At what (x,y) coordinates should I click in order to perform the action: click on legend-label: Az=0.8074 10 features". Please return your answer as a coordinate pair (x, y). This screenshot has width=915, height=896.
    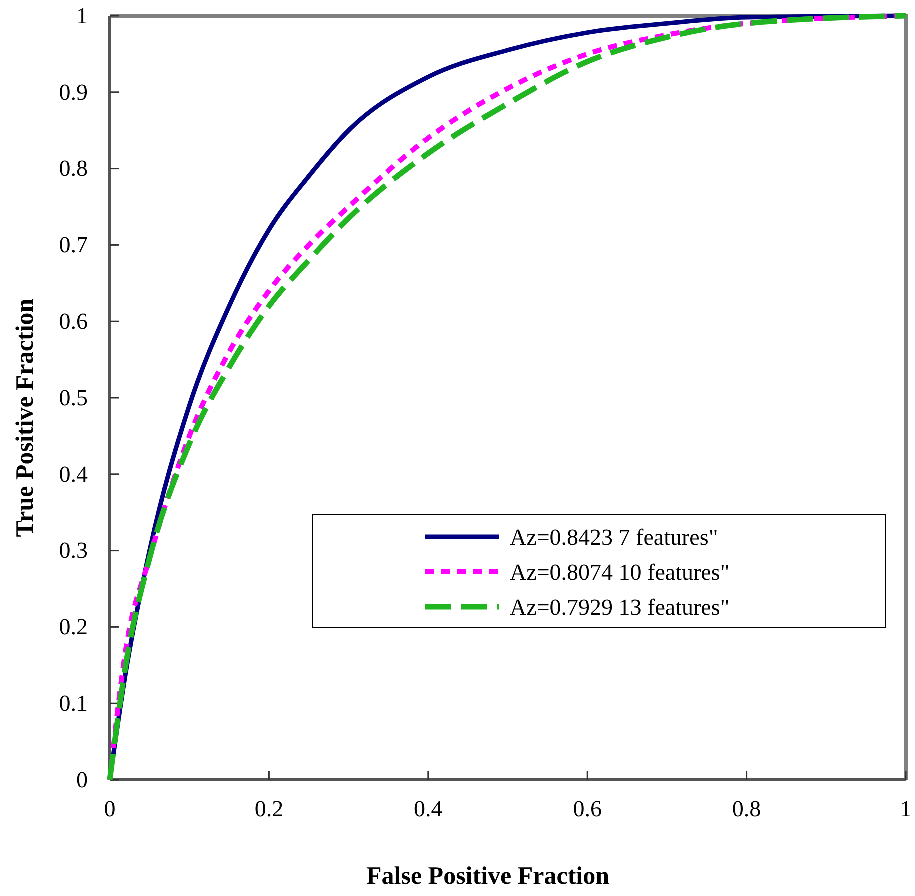
    Looking at the image, I should click on (620, 572).